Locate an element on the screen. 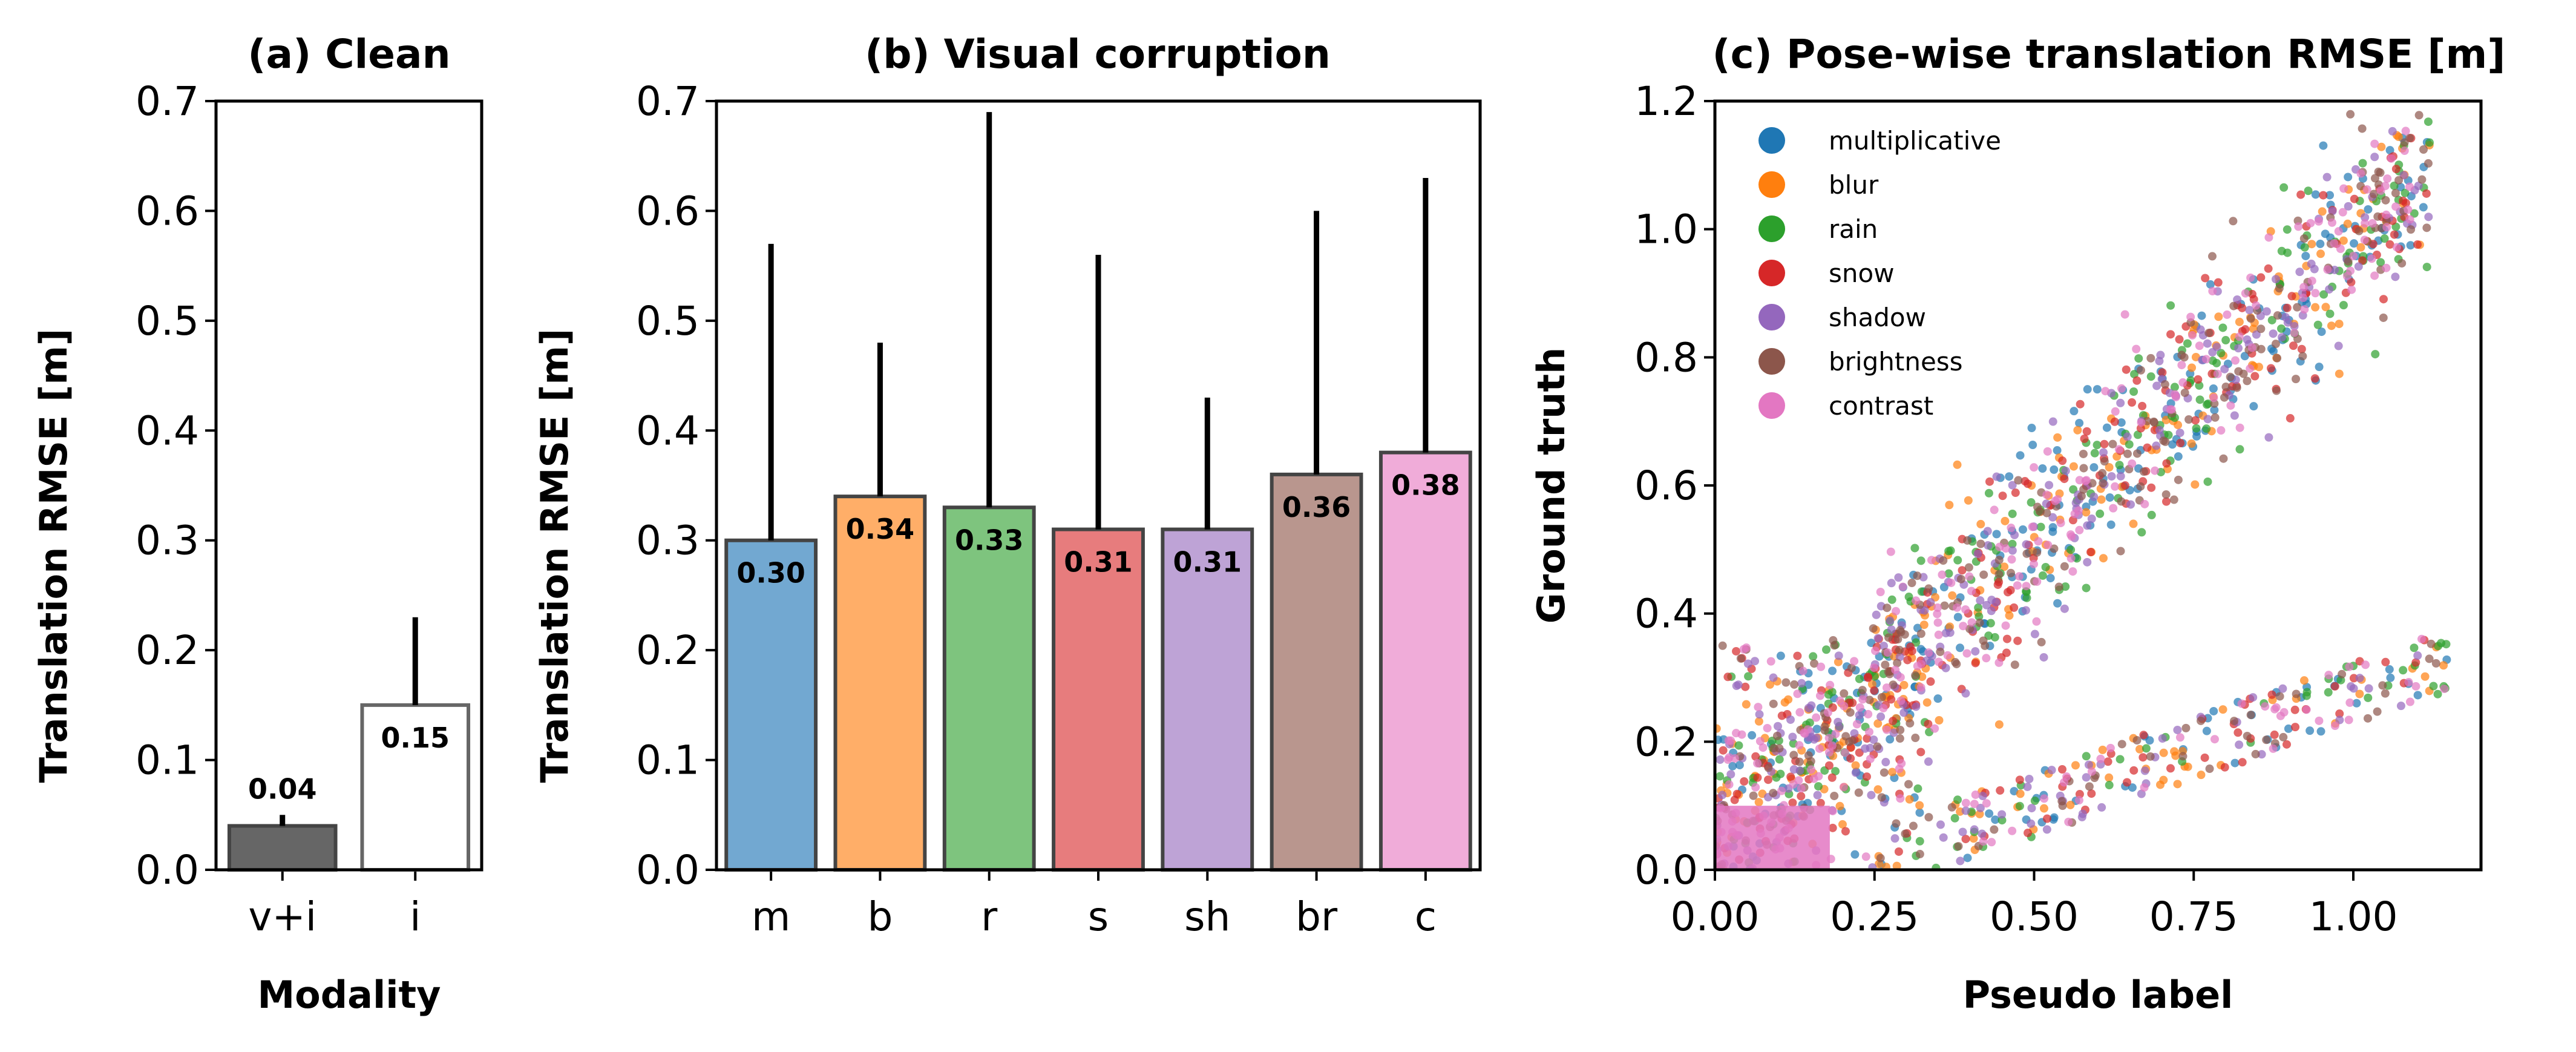 This screenshot has height=1052, width=2576. y-tick-label: 0.0 is located at coordinates (1666, 870).